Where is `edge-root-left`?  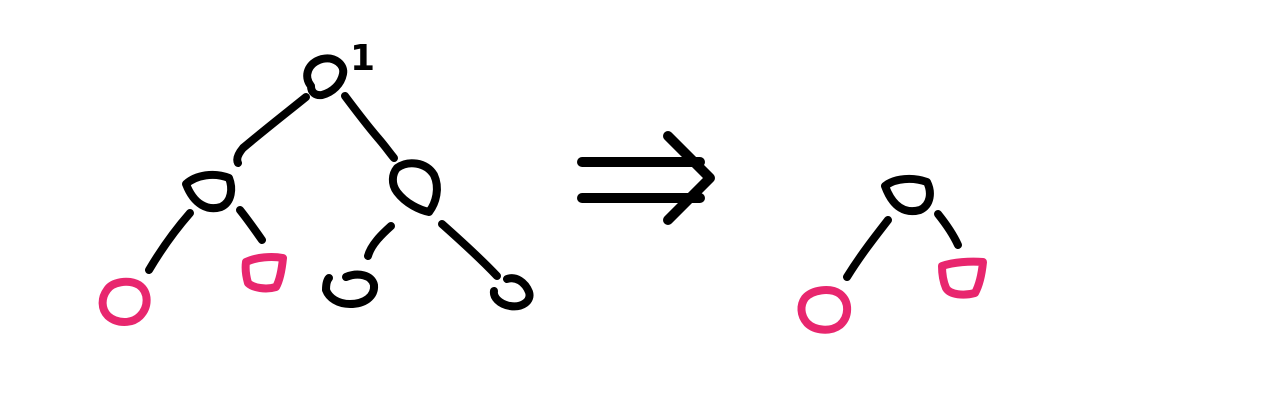 edge-root-left is located at coordinates (271, 130).